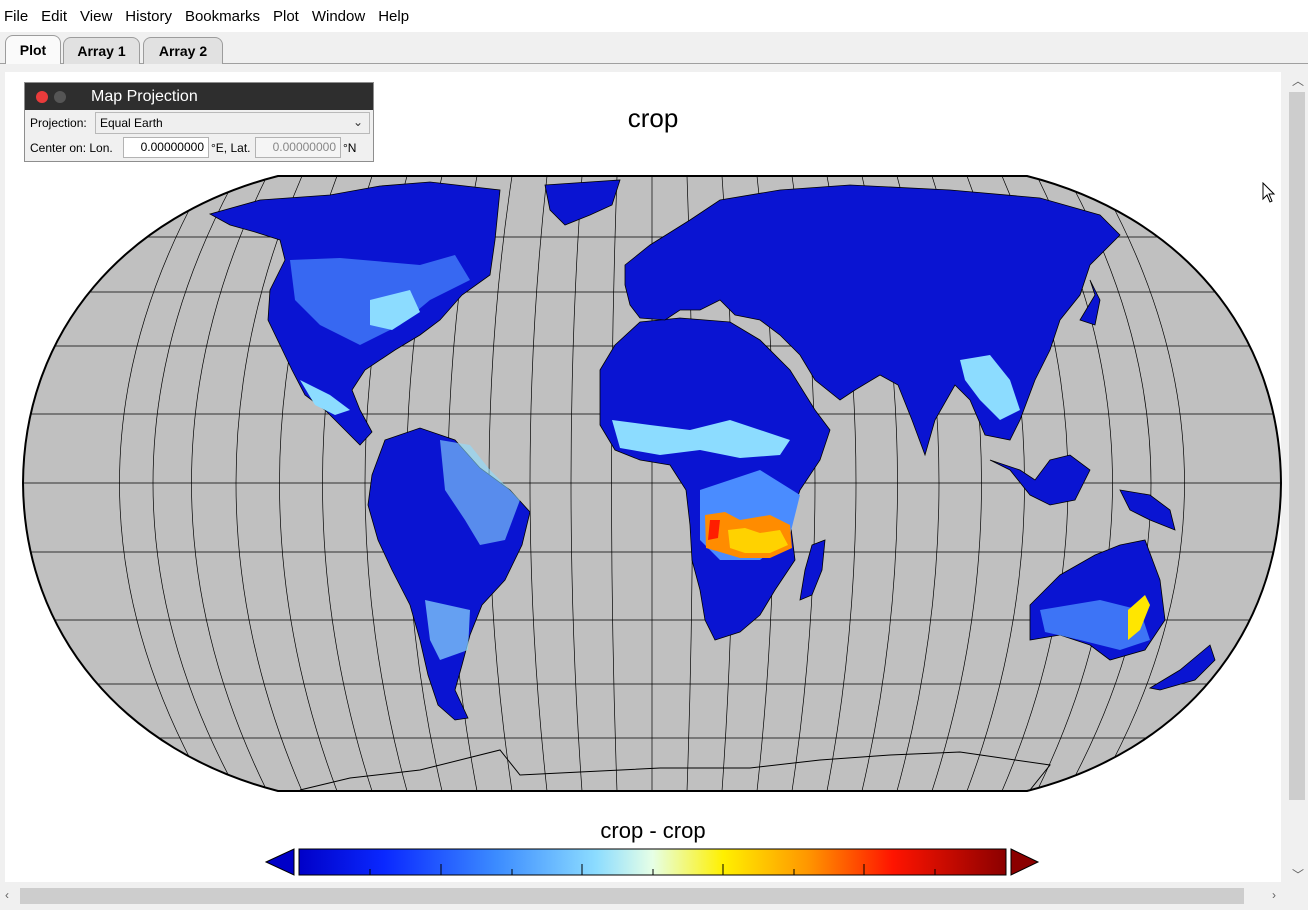  I want to click on colorbar-ticks, so click(652, 869).